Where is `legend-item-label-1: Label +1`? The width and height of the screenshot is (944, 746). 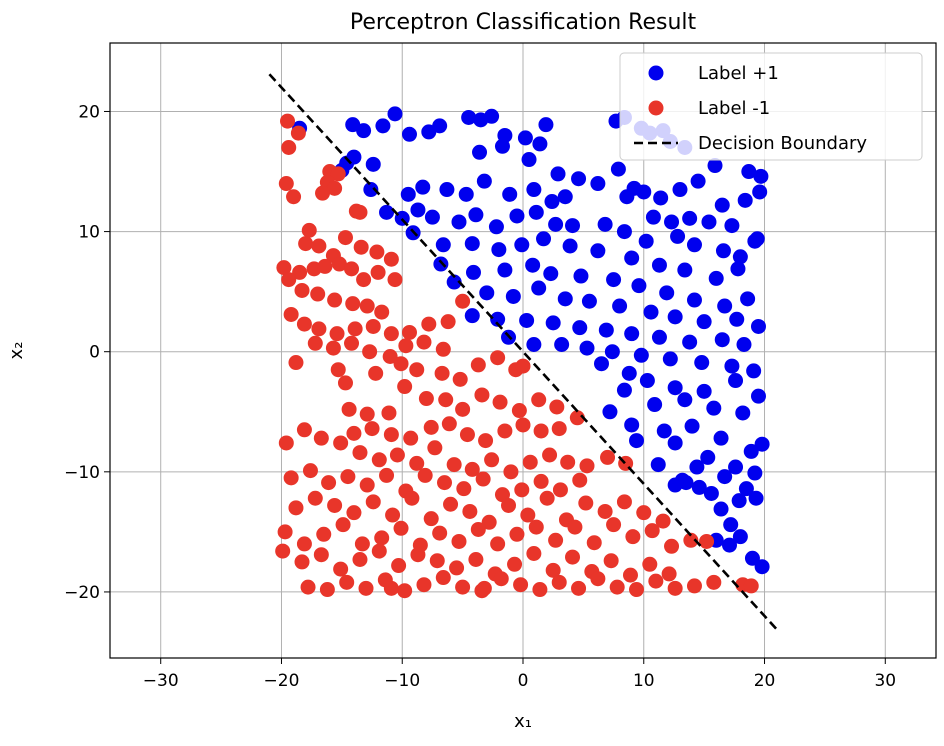 legend-item-label-1: Label +1 is located at coordinates (713, 73).